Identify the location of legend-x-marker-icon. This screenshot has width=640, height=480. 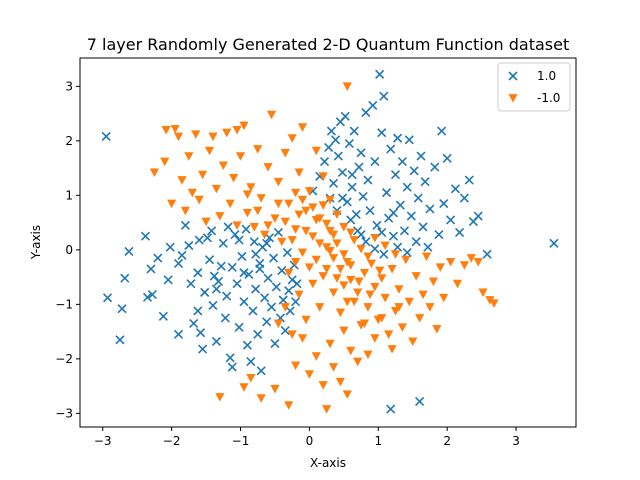
(513, 76).